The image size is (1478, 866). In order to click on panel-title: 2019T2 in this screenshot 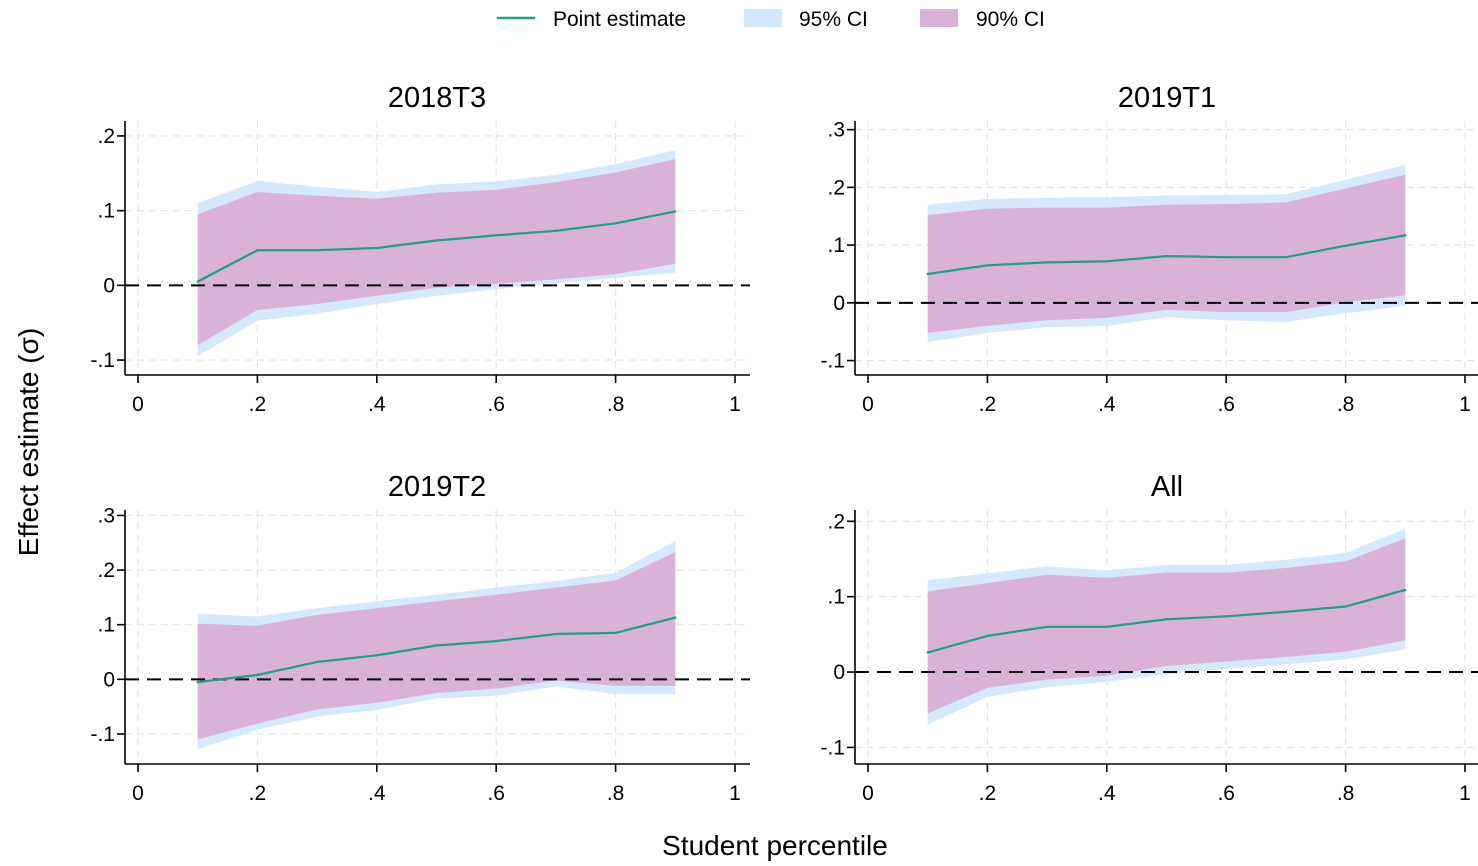, I will do `click(437, 487)`.